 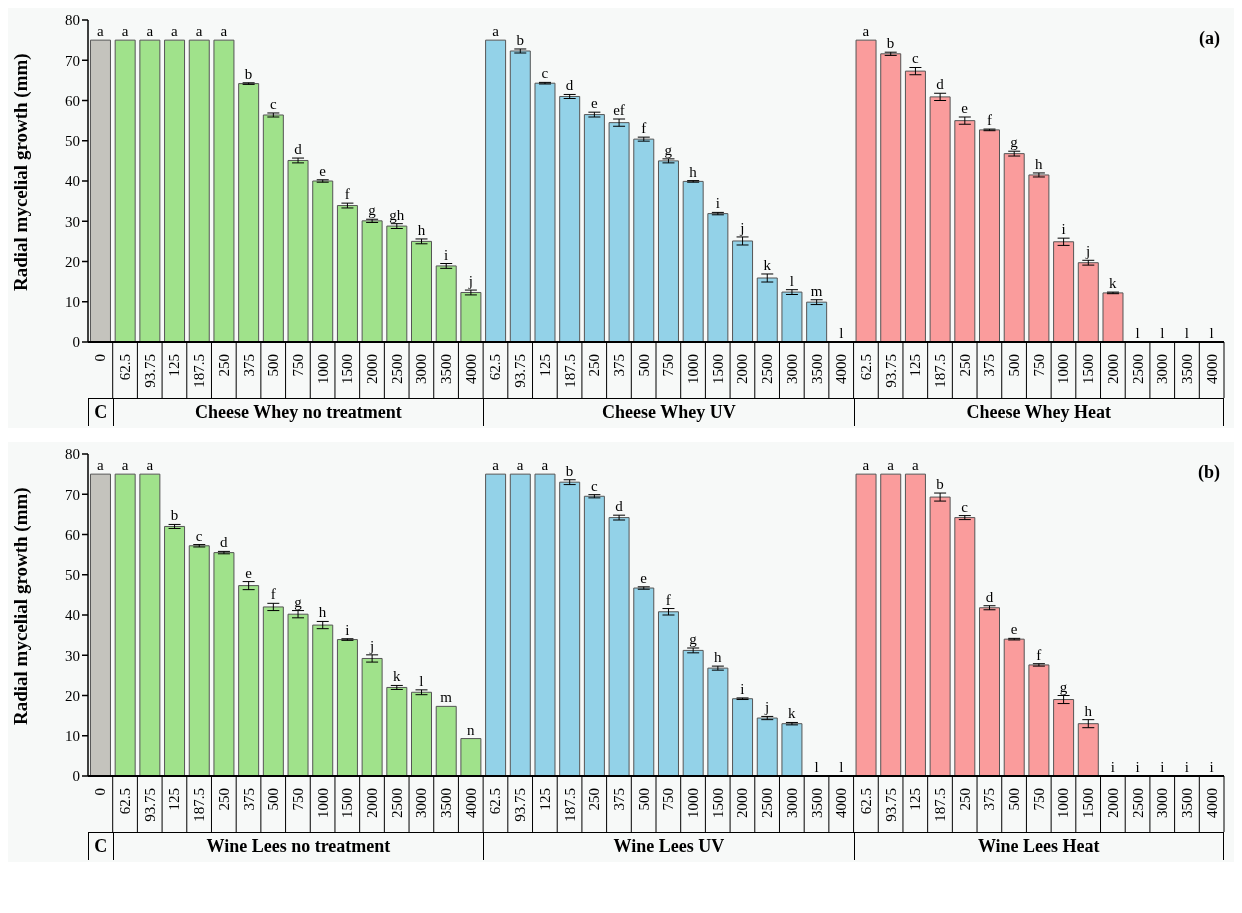 What do you see at coordinates (396, 803) in the screenshot?
I see `x-tick-label: 2500` at bounding box center [396, 803].